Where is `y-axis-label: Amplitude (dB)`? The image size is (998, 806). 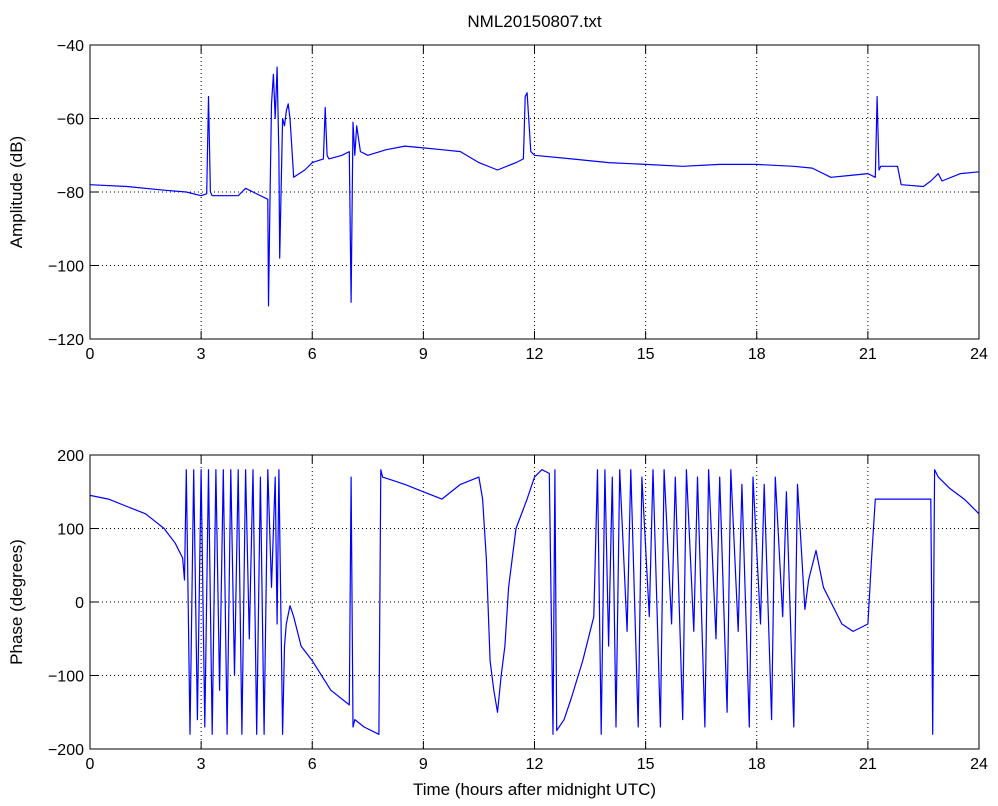 y-axis-label: Amplitude (dB) is located at coordinates (16, 192).